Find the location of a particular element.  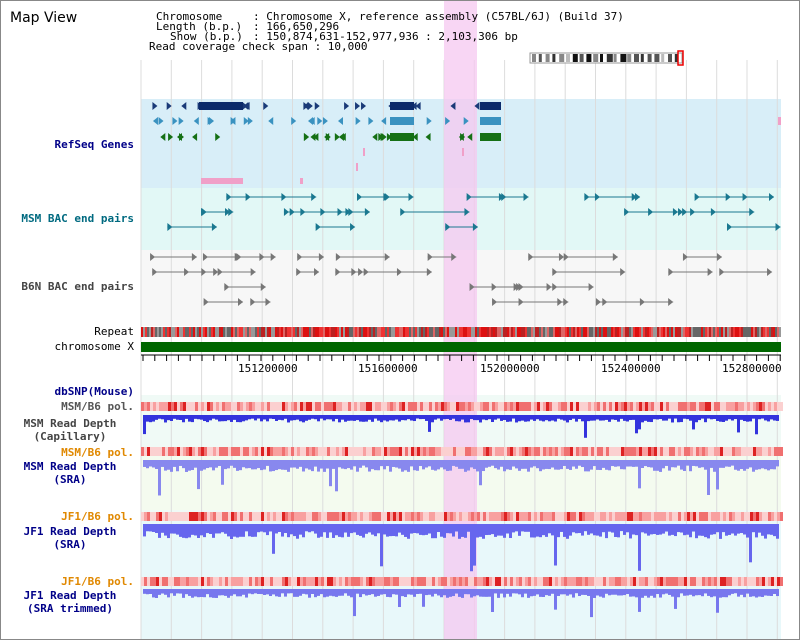

track-label-refseq: RefSeq Genes is located at coordinates (94, 144).